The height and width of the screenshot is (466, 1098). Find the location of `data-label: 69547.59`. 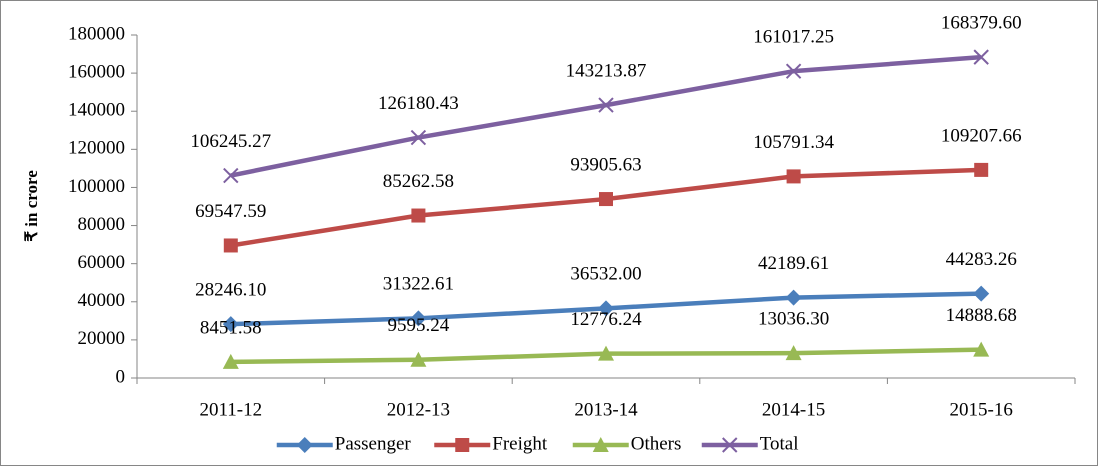

data-label: 69547.59 is located at coordinates (230, 211).